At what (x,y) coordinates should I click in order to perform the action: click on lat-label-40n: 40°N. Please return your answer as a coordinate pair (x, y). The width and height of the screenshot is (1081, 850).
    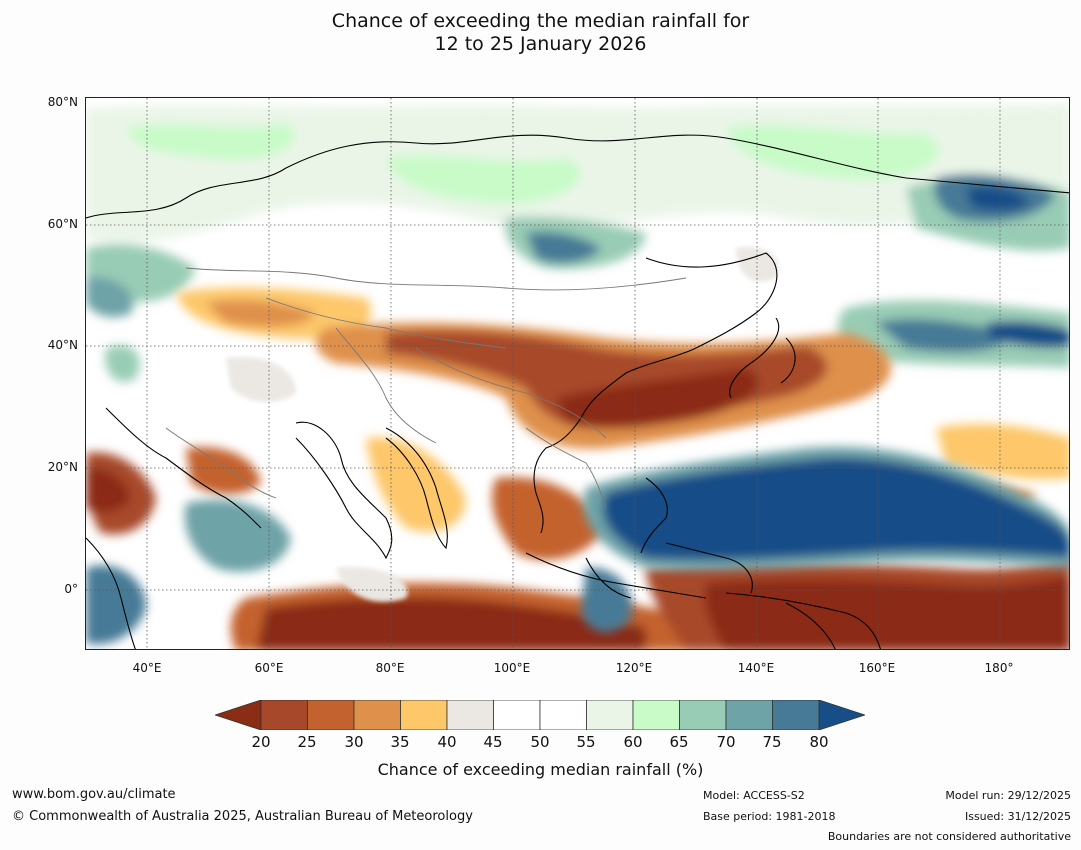
    Looking at the image, I should click on (62, 345).